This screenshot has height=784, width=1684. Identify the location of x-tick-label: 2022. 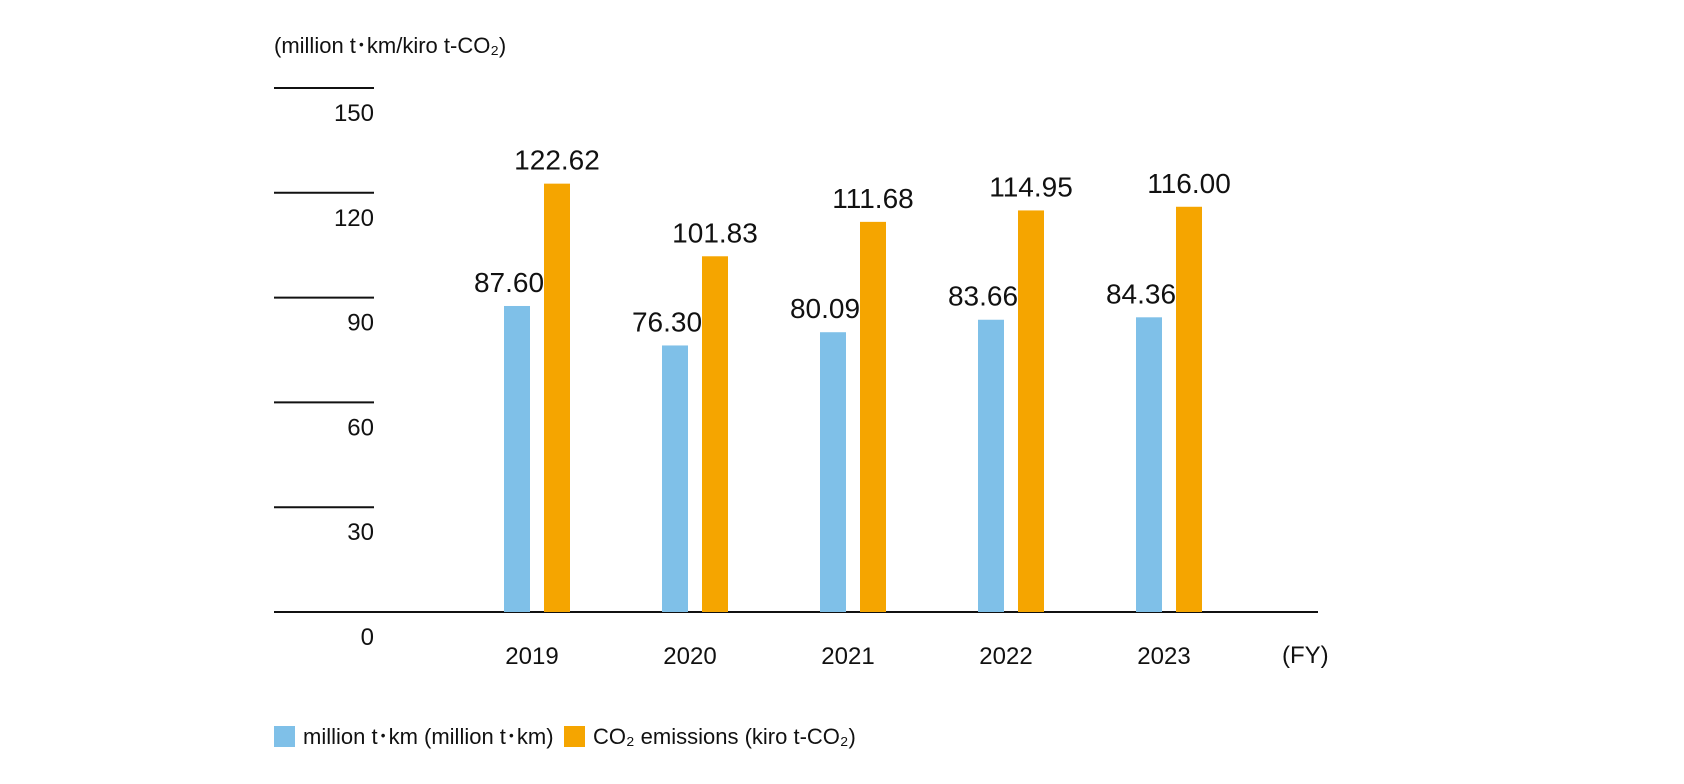
(1005, 656).